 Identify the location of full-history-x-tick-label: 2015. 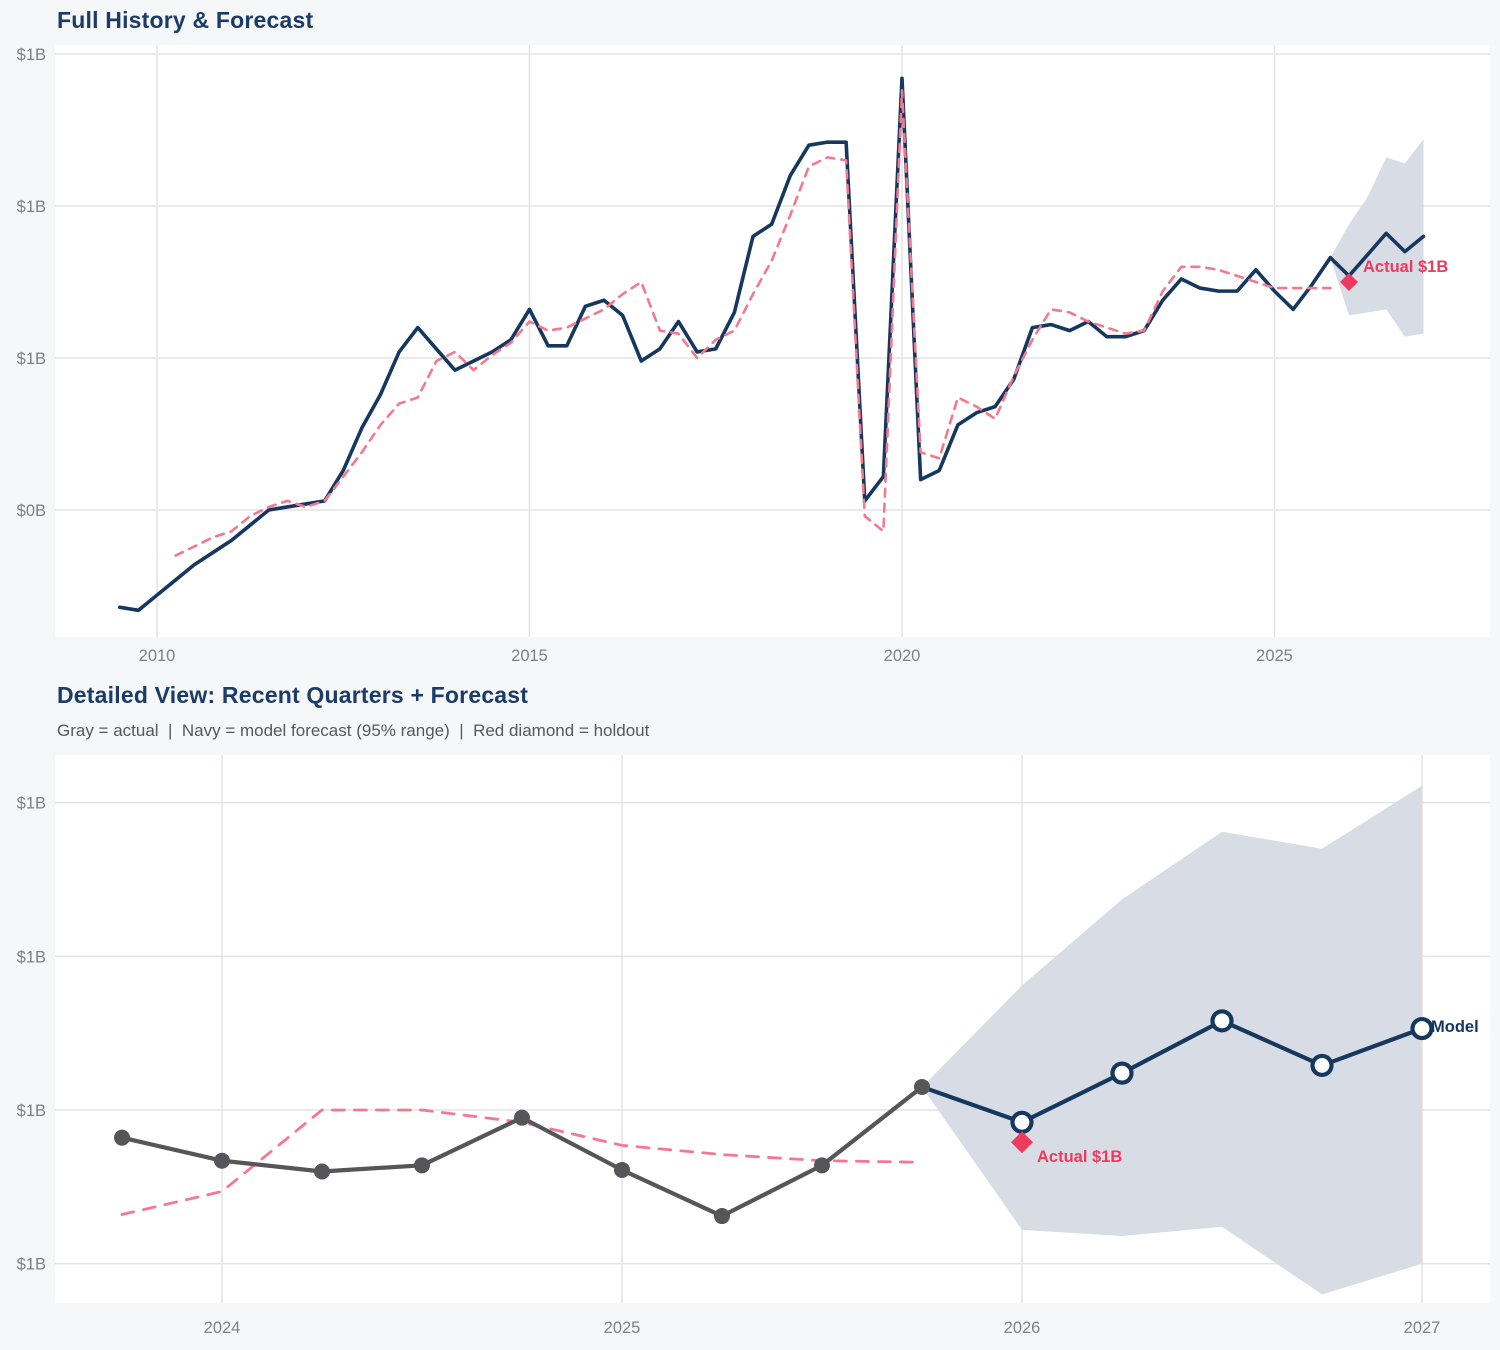
(529, 656).